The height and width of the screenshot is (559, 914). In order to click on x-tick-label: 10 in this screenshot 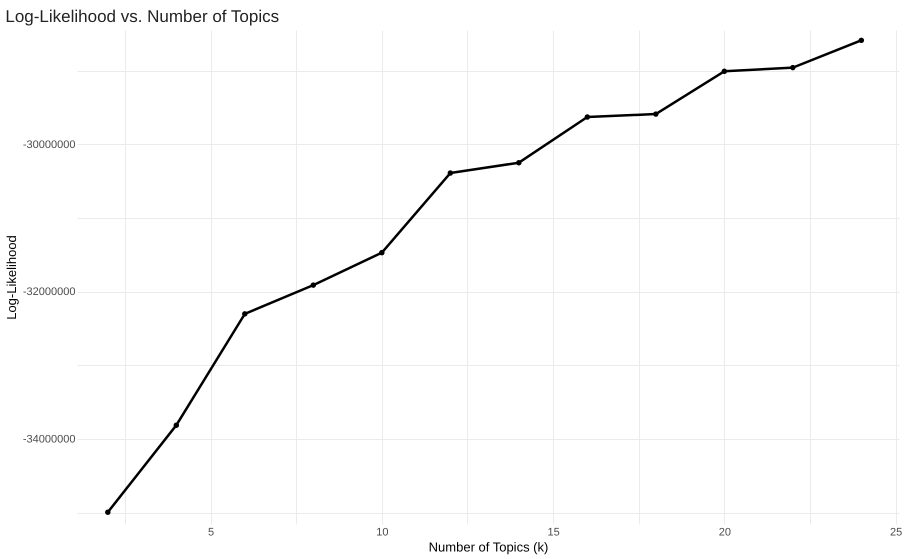, I will do `click(382, 532)`.